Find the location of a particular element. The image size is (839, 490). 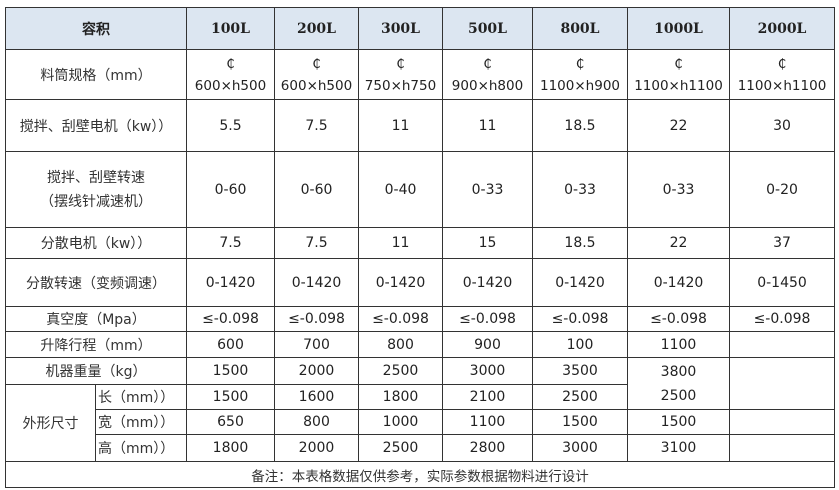

cell: 0-40 is located at coordinates (400, 189).